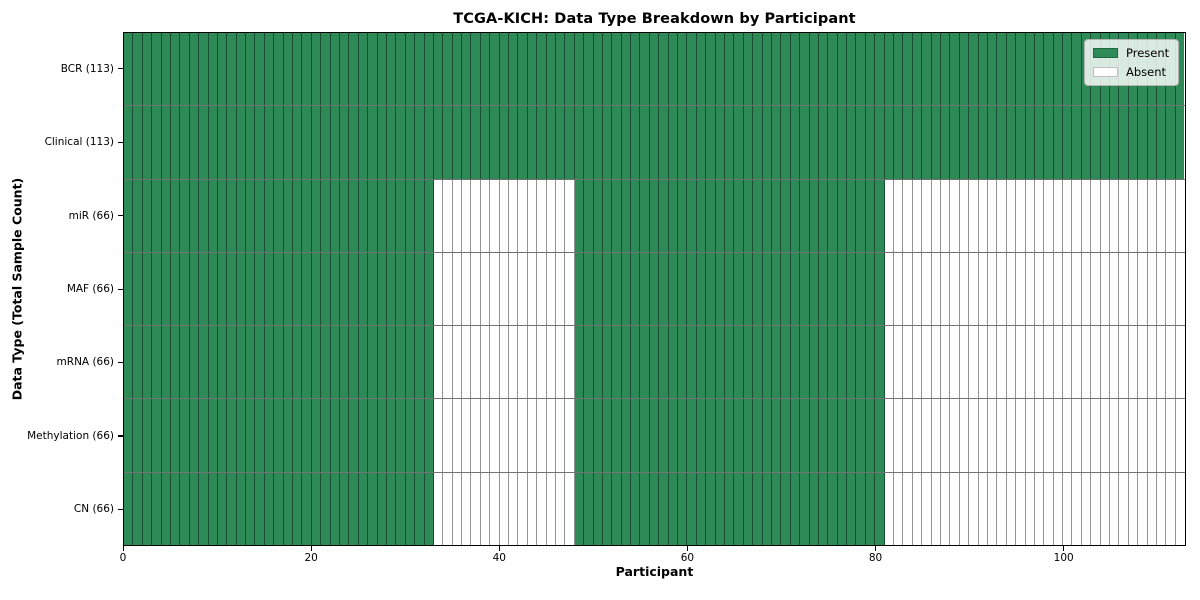 This screenshot has width=1200, height=600. What do you see at coordinates (120, 289) in the screenshot?
I see `y-tick-mark` at bounding box center [120, 289].